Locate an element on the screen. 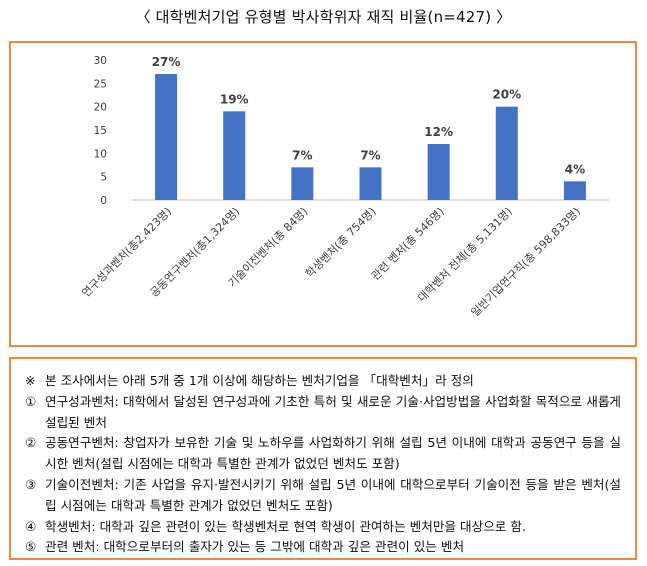  y-tick-label: 5 is located at coordinates (103, 178).